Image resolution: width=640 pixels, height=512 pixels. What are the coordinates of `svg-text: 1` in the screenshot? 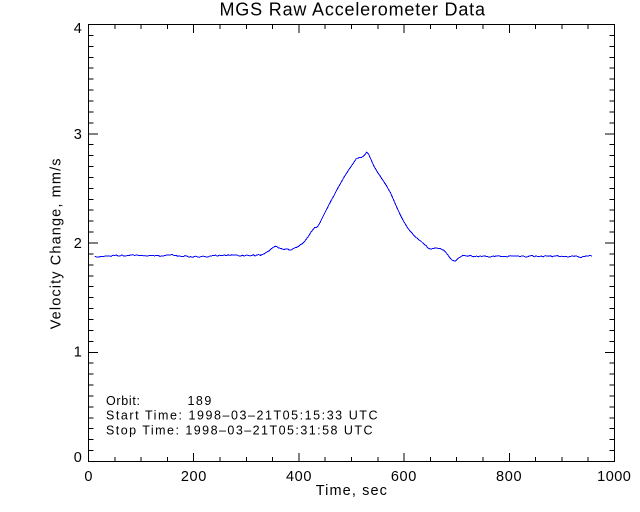 It's located at (78, 353).